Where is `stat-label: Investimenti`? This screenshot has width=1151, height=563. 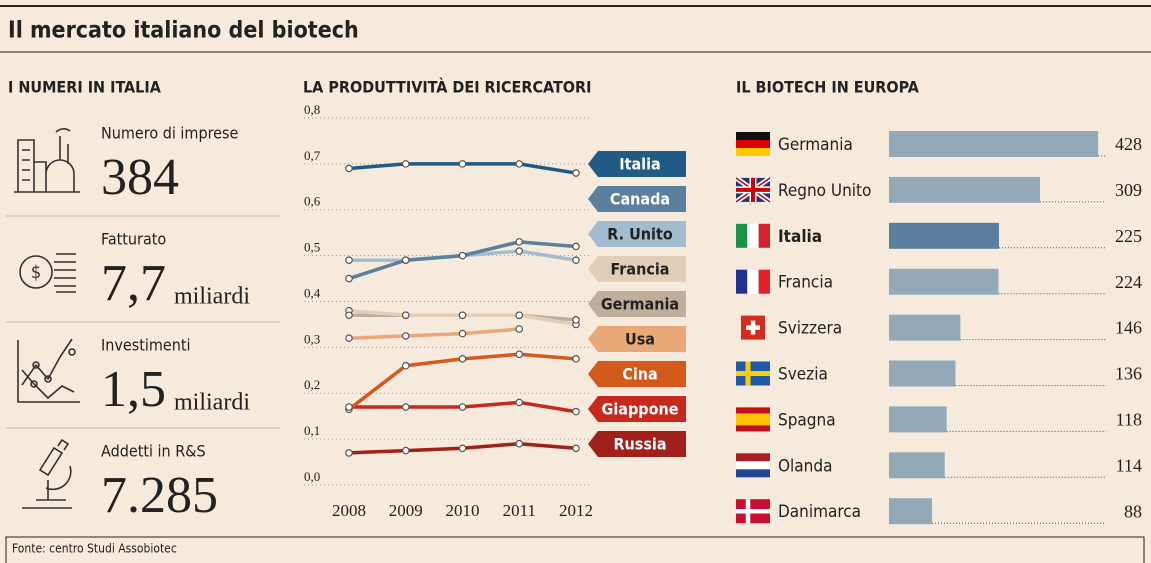
stat-label: Investimenti is located at coordinates (146, 345).